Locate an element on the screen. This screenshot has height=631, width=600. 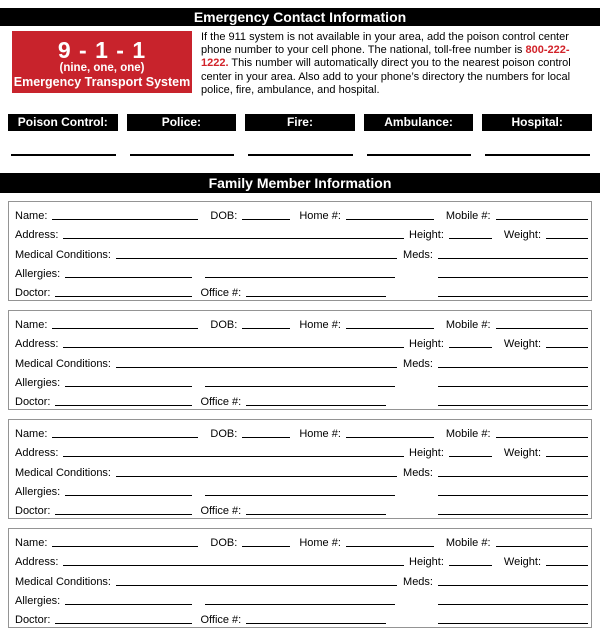
home-phone-label: Home #: is located at coordinates (320, 434).